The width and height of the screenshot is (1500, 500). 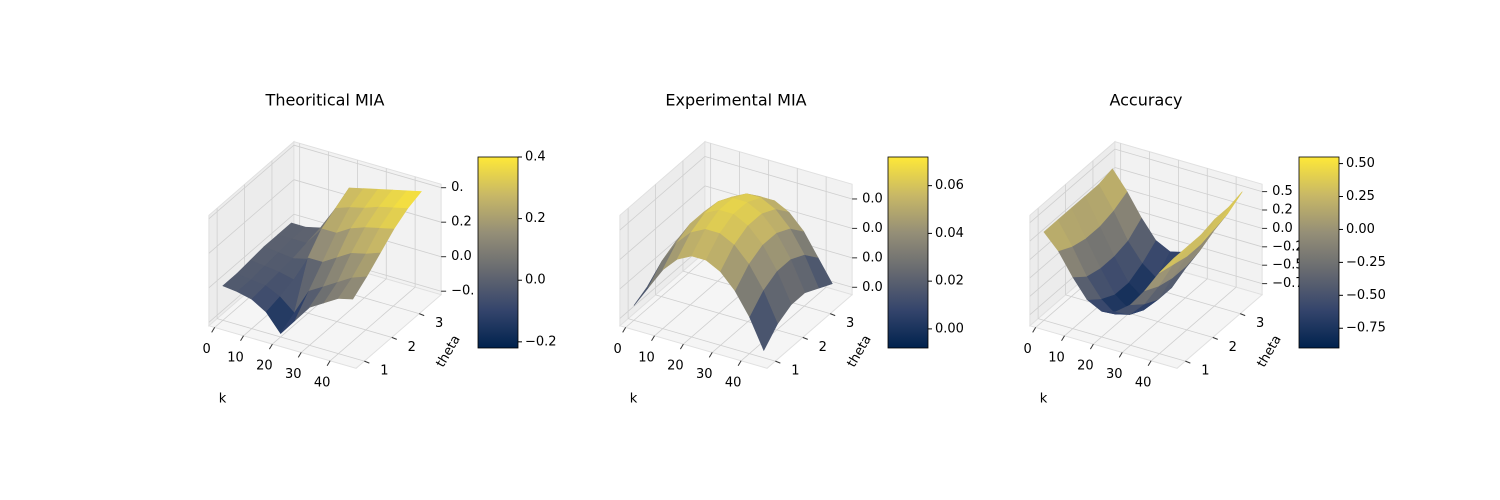 What do you see at coordinates (1282, 210) in the screenshot?
I see `z-tick-label: 0.2` at bounding box center [1282, 210].